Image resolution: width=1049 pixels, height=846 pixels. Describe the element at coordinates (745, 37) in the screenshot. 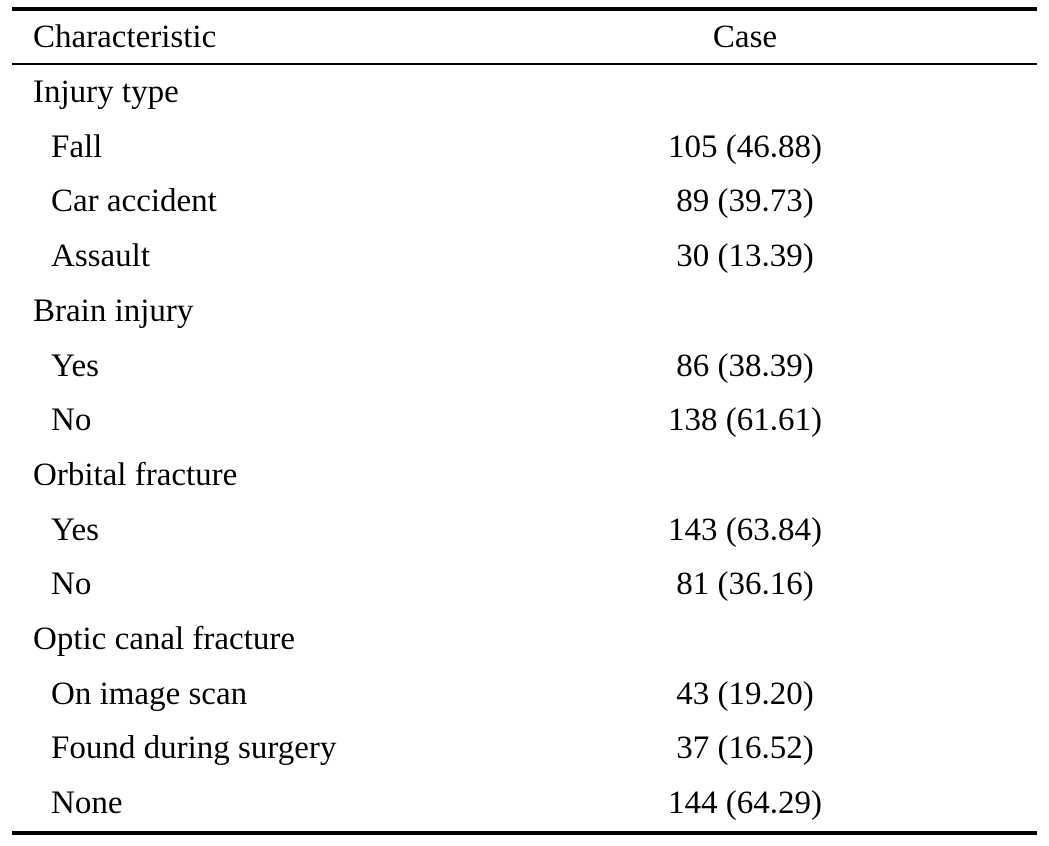

I see `header-case: Case` at that location.